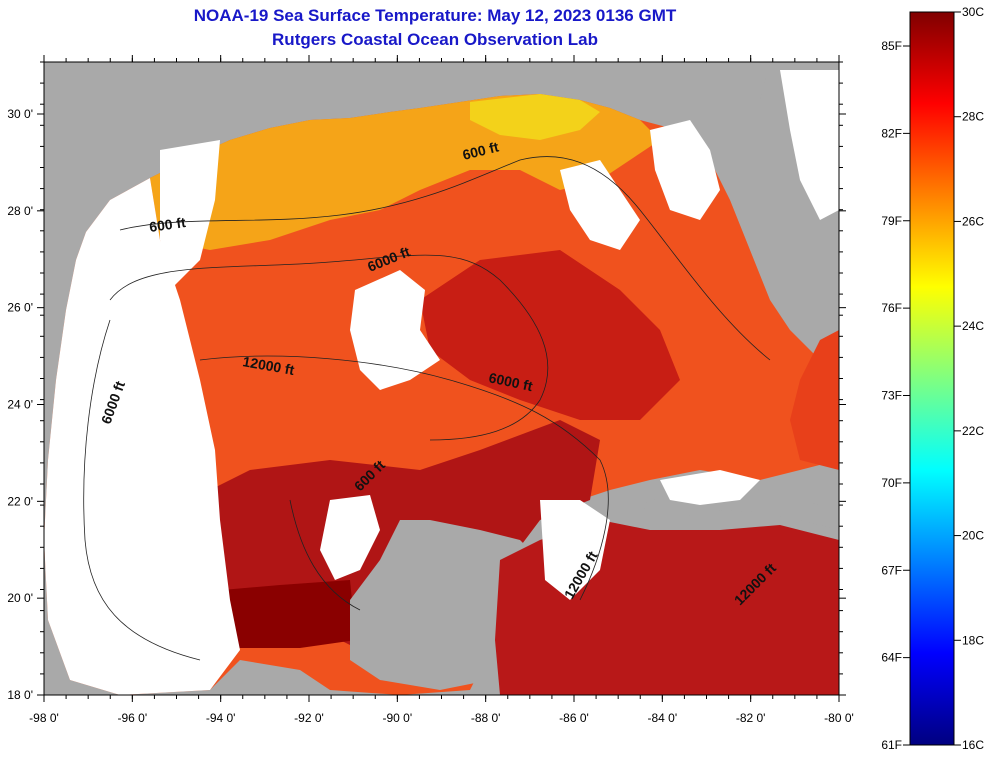 This screenshot has width=992, height=761. Describe the element at coordinates (20, 501) in the screenshot. I see `y-tick-label: 22 0'` at that location.